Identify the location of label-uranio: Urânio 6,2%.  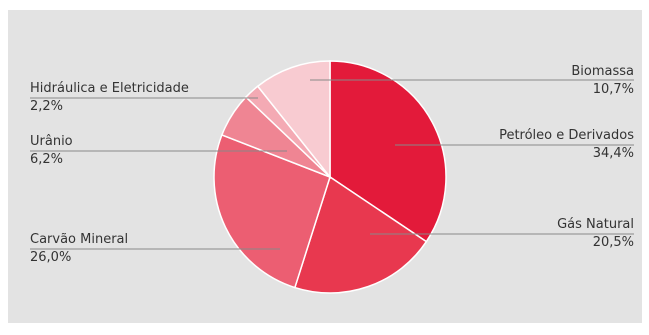
(51, 151).